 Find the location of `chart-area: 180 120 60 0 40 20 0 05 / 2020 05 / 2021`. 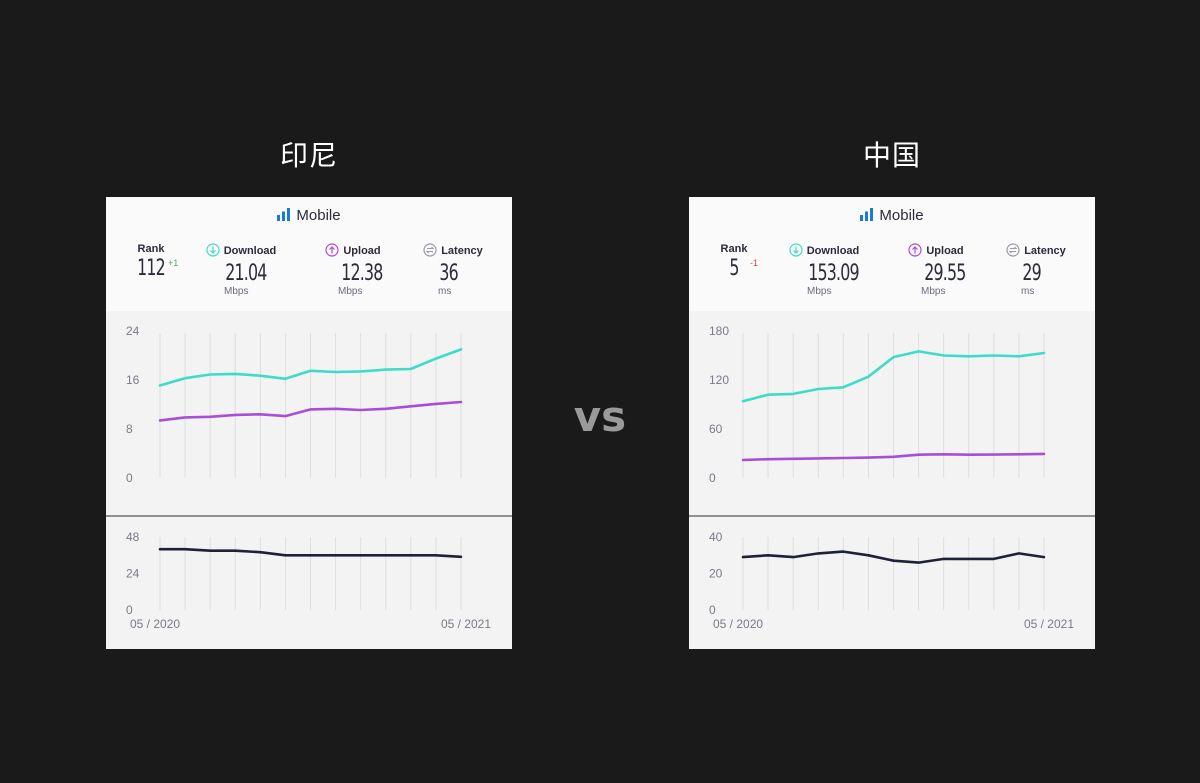

chart-area: 180 120 60 0 40 20 0 05 / 2020 05 / 2021 is located at coordinates (892, 480).